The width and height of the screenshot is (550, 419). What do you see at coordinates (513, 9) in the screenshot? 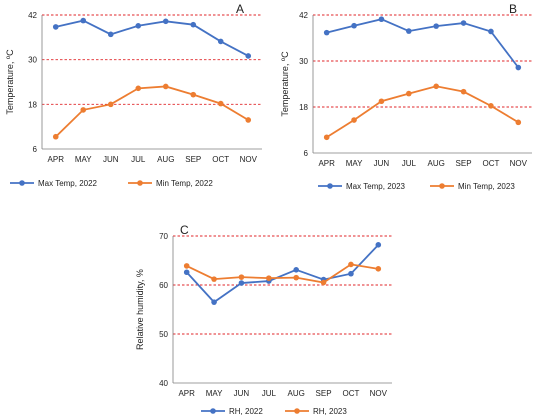
I see `panel-label: B` at bounding box center [513, 9].